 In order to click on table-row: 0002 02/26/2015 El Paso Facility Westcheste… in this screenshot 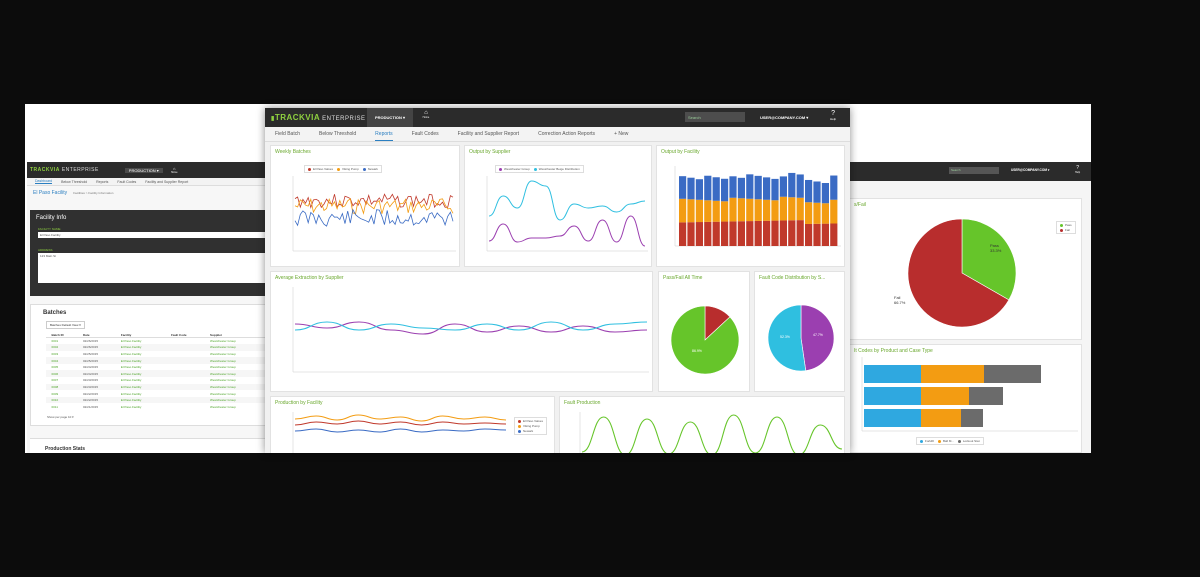, I will do `click(158, 347)`.